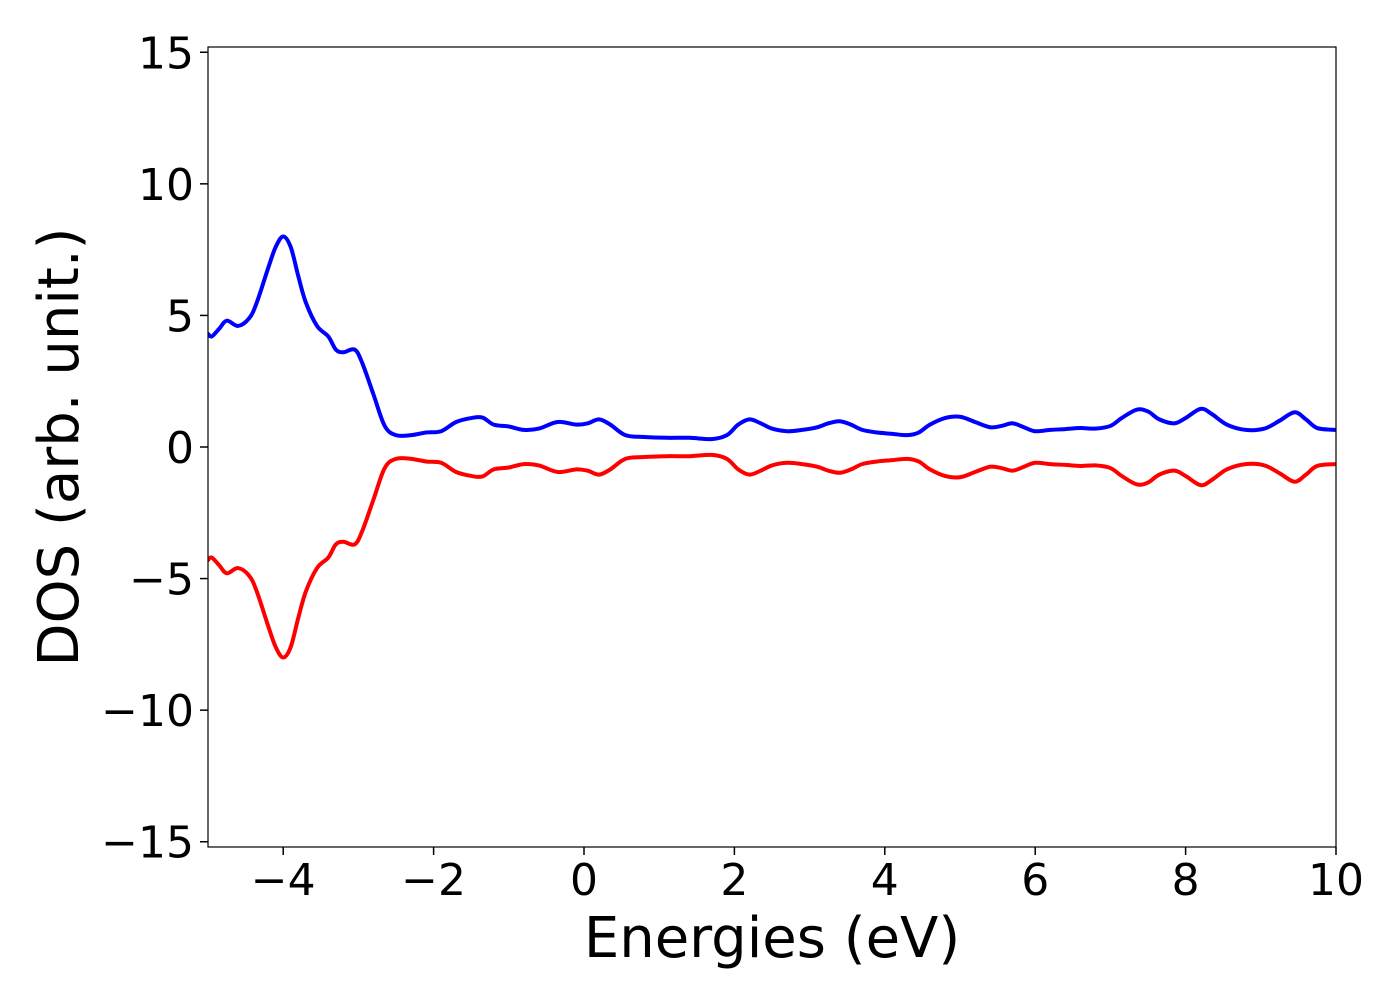  Describe the element at coordinates (154, 448) in the screenshot. I see `y-axis: −15 −10 −5 0 5 10 15` at that location.